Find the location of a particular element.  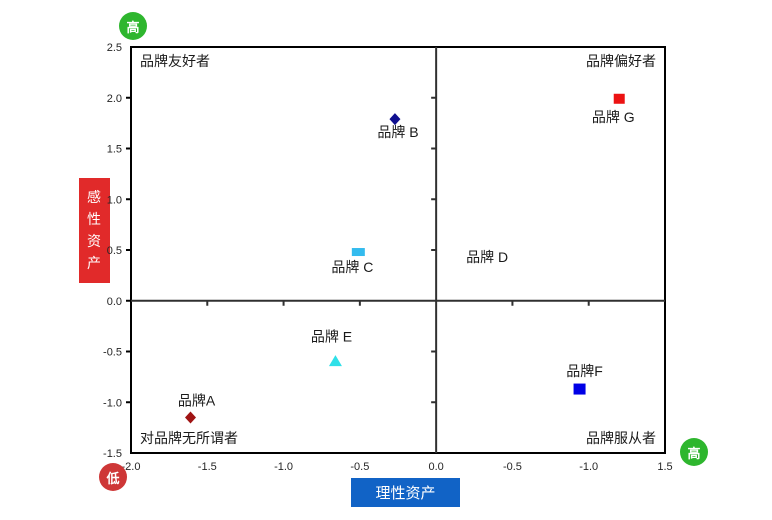

x-axis-title: 理性资产 is located at coordinates (405, 493).